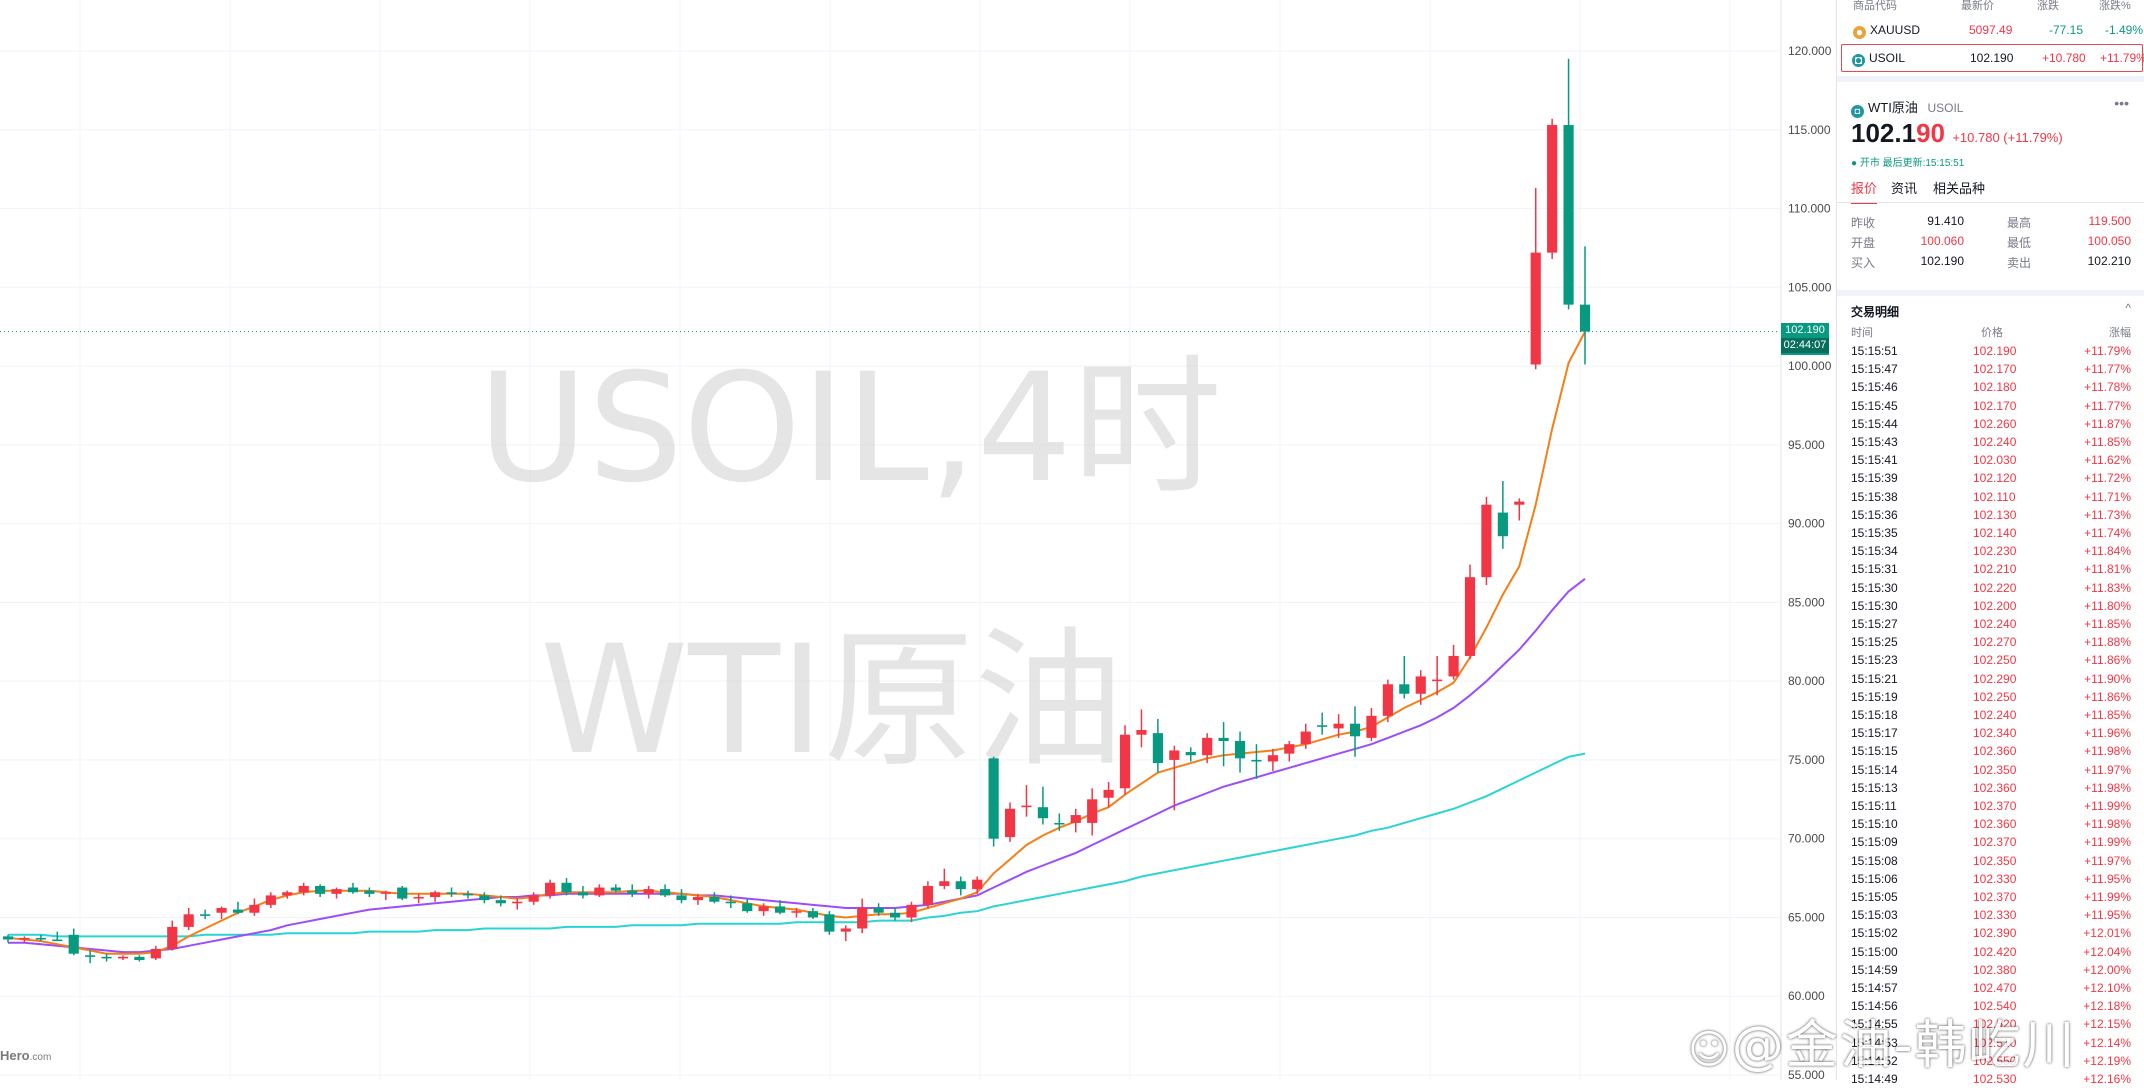 The width and height of the screenshot is (2144, 1088). I want to click on trade-time: 15:15:25, so click(1874, 642).